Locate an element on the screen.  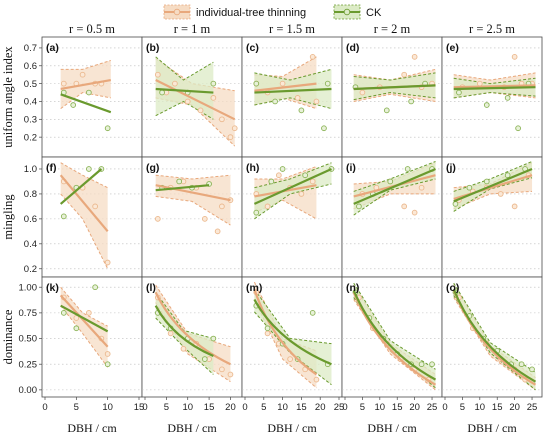
panel-label: (i) is located at coordinates (351, 168).